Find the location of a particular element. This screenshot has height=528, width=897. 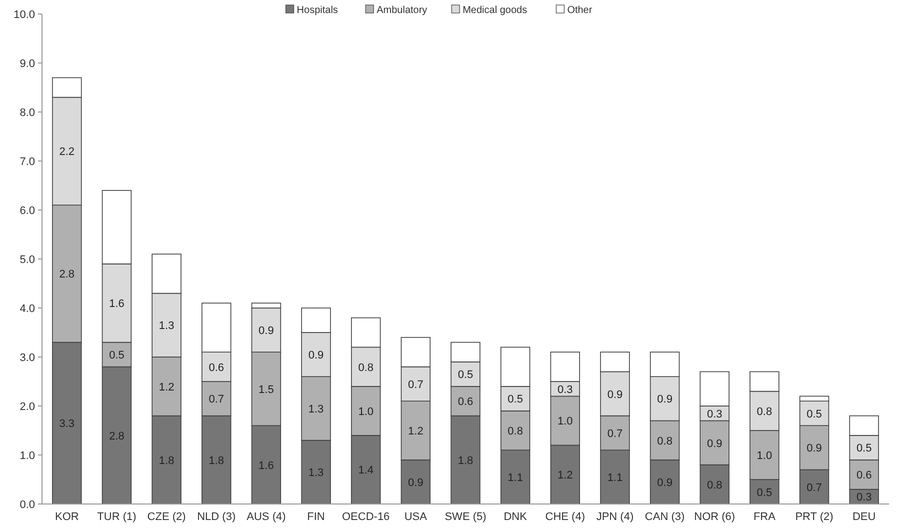

x-tick-label: AUS (4) is located at coordinates (266, 517).